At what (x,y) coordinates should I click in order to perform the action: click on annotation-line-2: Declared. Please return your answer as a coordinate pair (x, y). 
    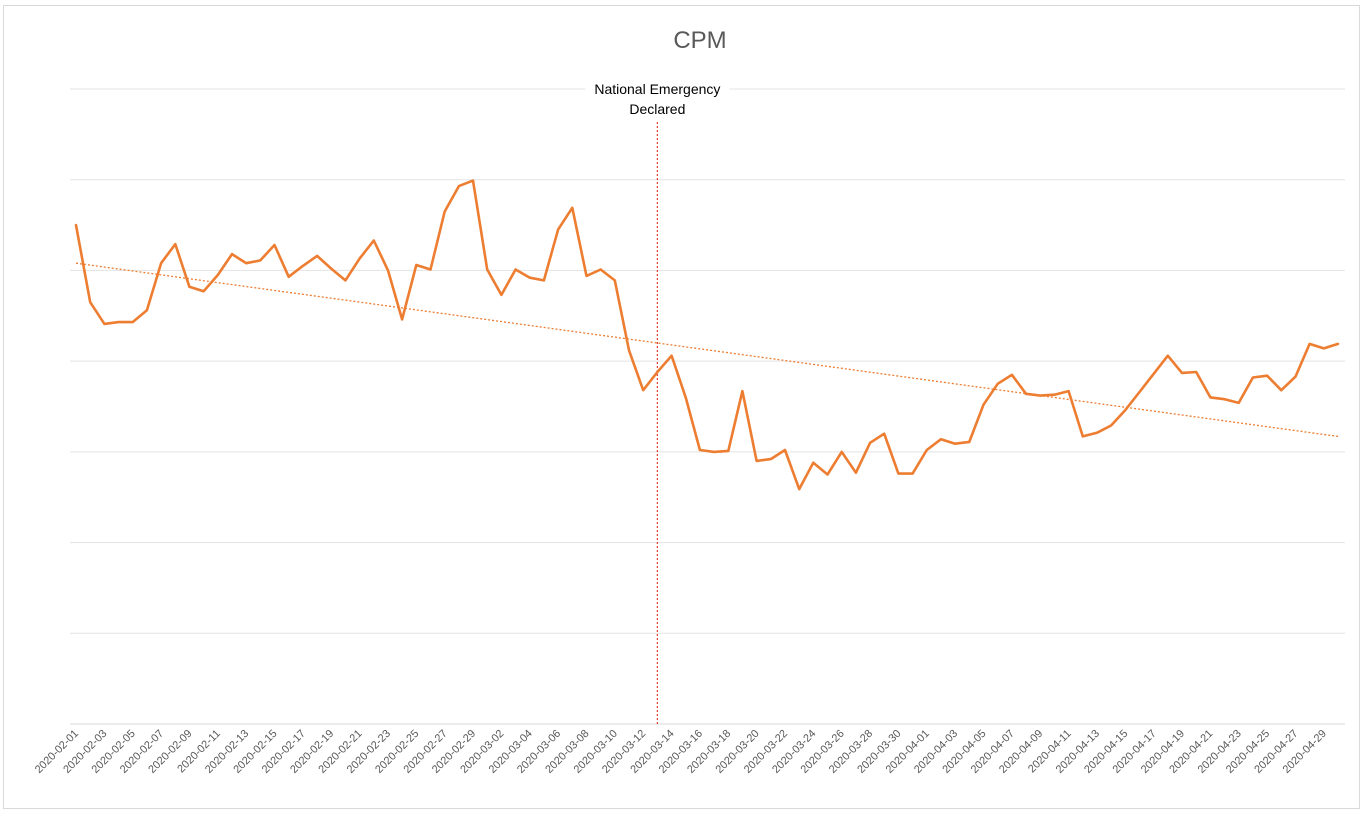
    Looking at the image, I should click on (657, 109).